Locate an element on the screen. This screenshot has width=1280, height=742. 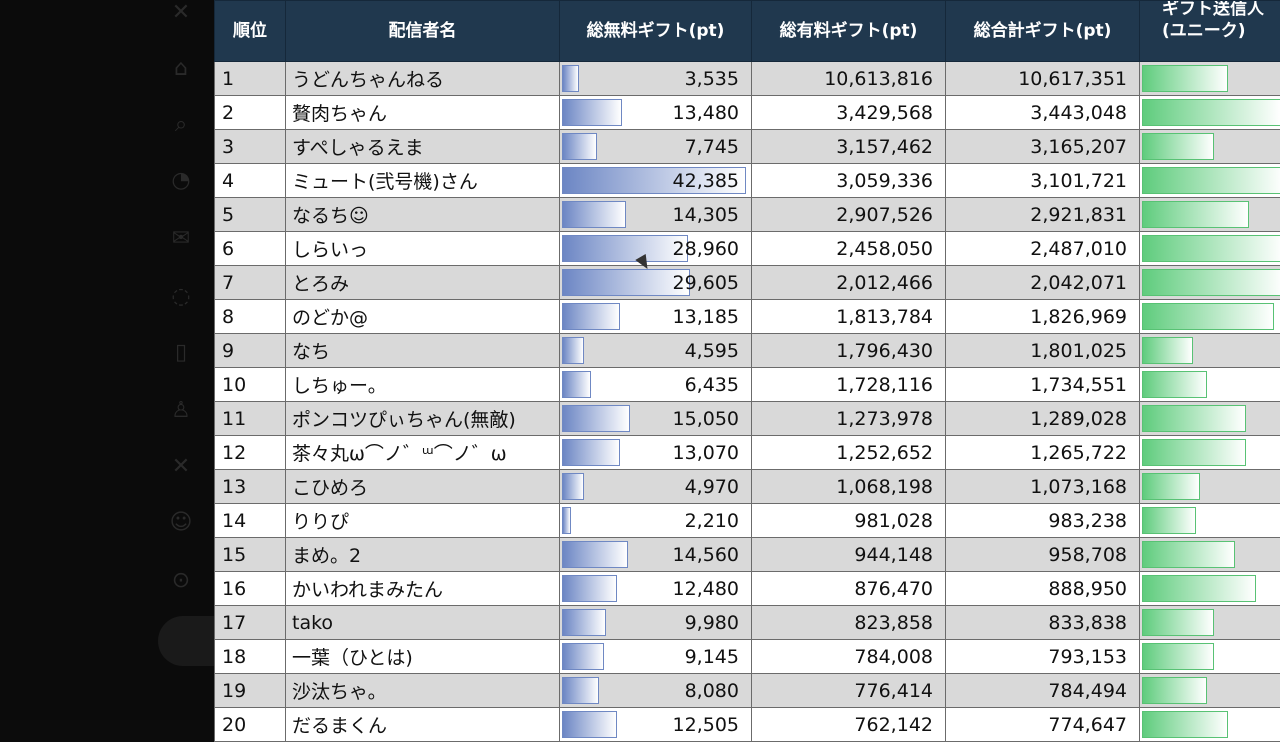
total-gift-cell: 2,042,071 is located at coordinates (1043, 283).